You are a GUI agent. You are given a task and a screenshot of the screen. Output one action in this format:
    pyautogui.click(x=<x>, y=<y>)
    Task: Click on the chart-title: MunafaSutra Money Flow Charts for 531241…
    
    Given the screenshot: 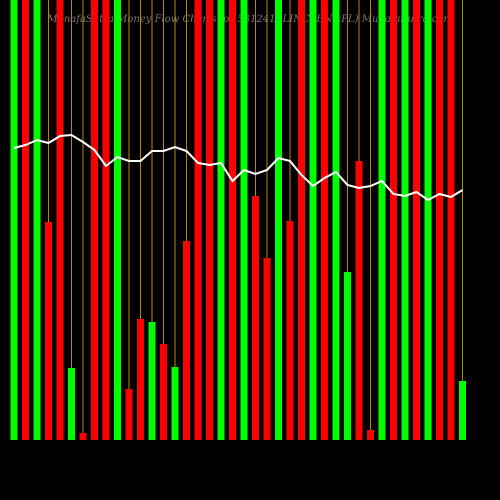 What is the action you would take?
    pyautogui.click(x=249, y=19)
    